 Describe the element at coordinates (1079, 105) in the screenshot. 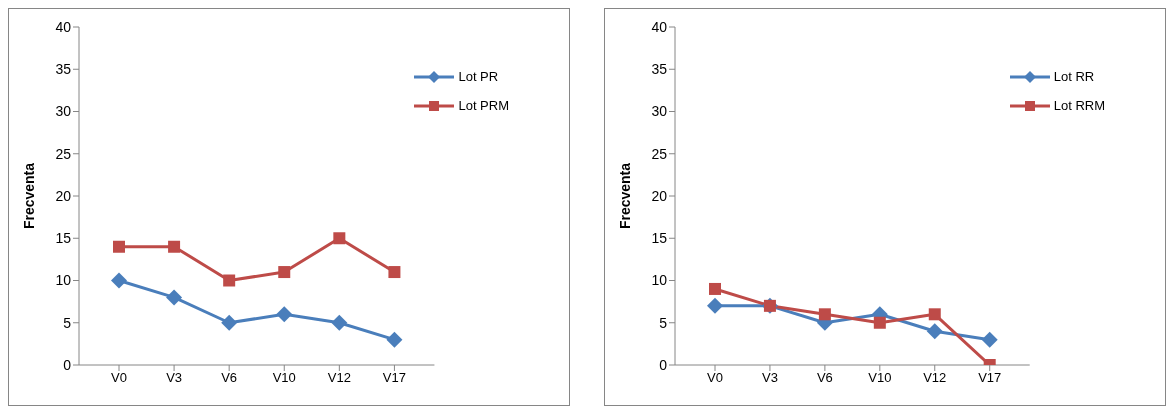

I see `legend-label: Lot RRM` at that location.